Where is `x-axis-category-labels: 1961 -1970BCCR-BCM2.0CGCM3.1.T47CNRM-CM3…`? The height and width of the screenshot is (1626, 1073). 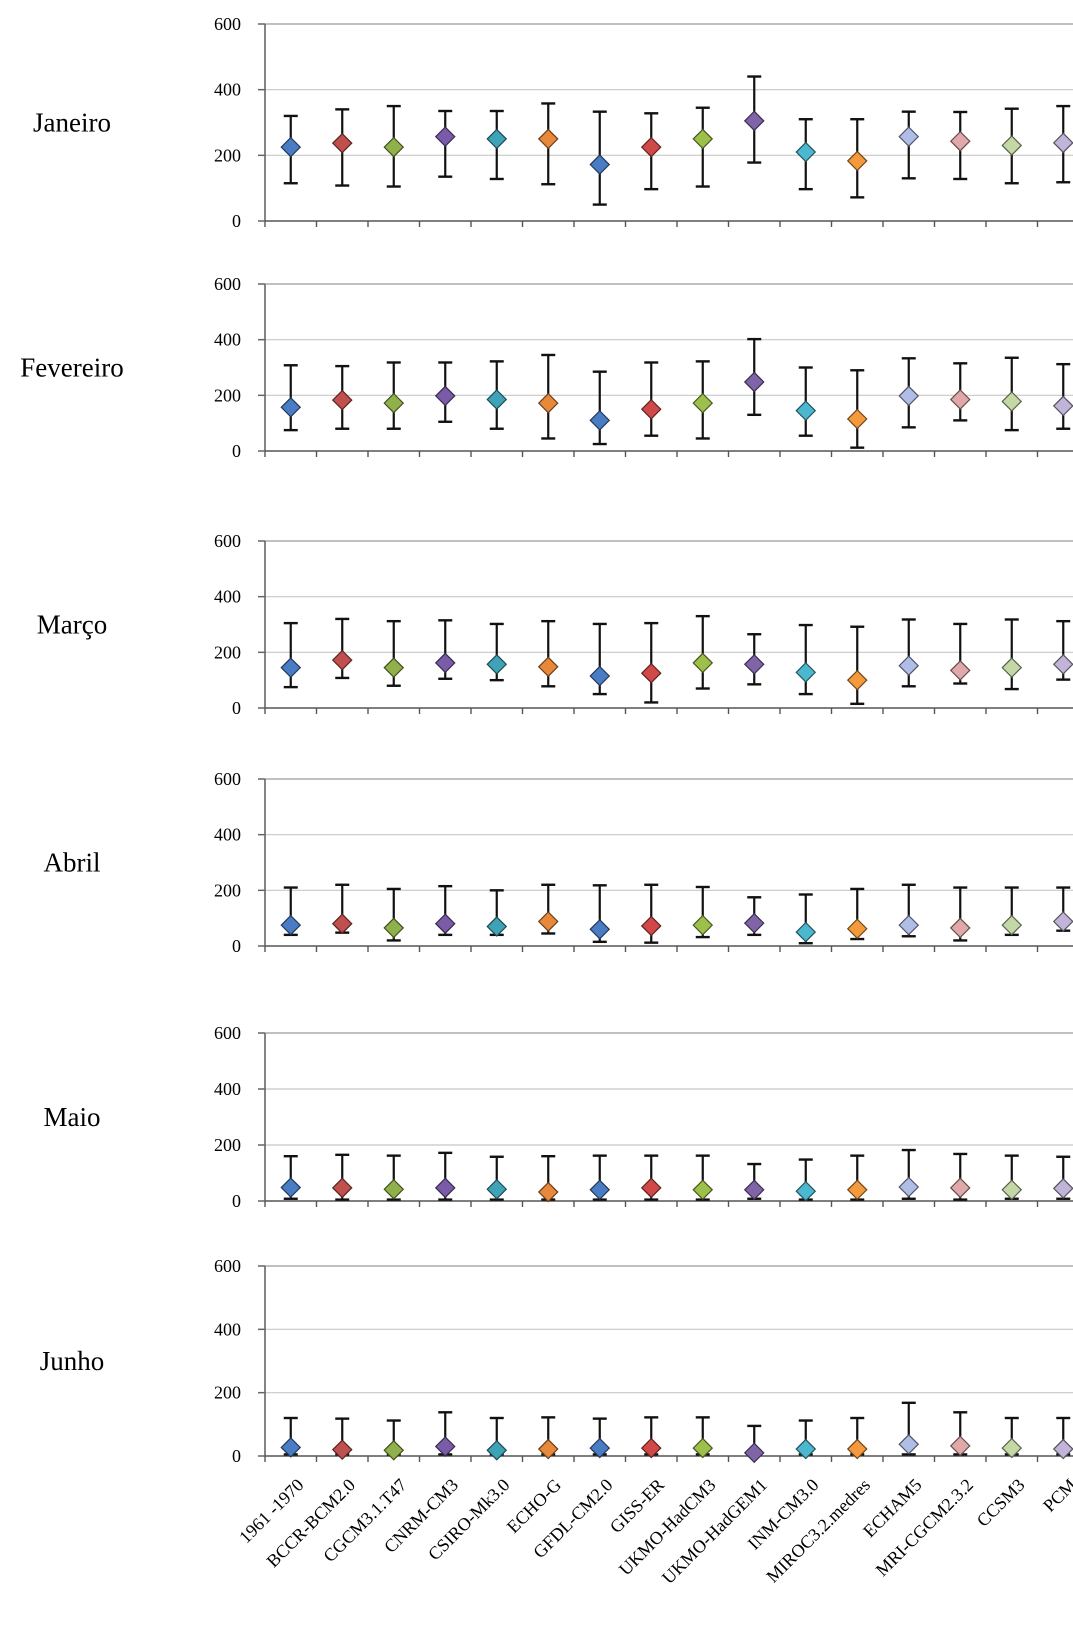
x-axis-category-labels: 1961 -1970BCCR-BCM2.0CGCM3.1.T47CNRM-CM3… is located at coordinates (654, 1531).